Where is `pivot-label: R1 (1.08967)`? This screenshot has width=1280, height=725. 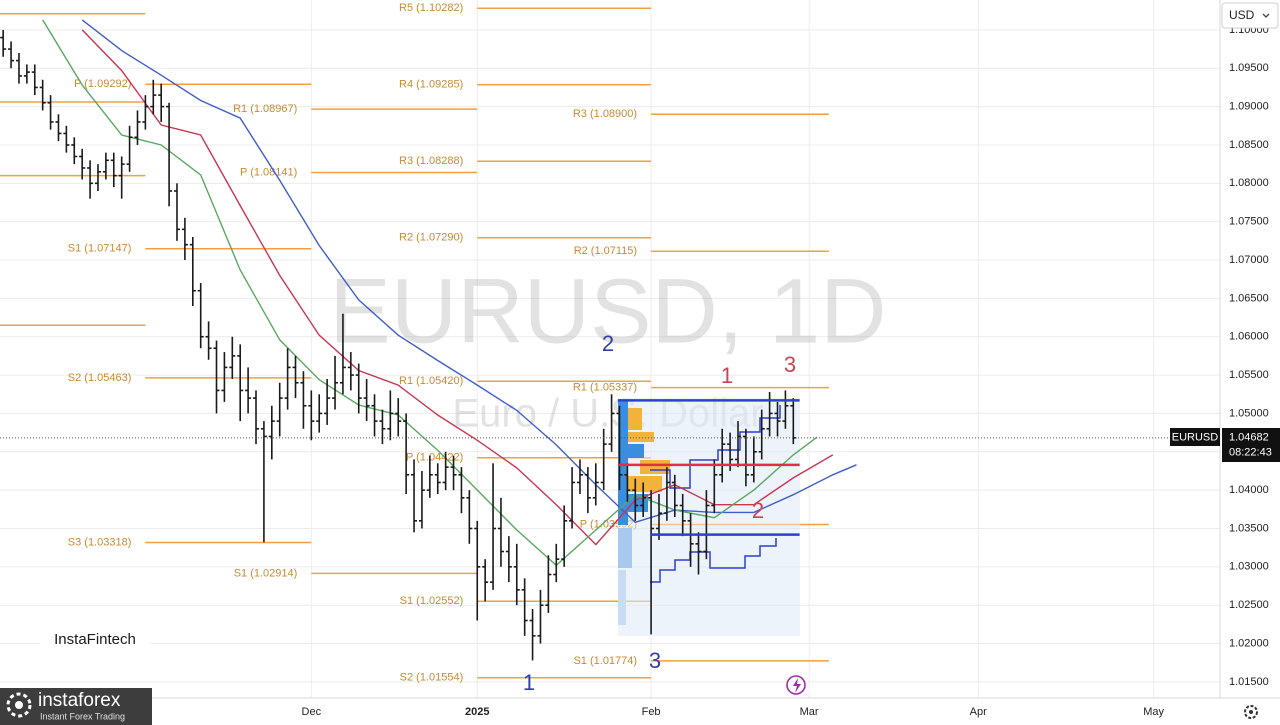 pivot-label: R1 (1.08967) is located at coordinates (265, 109).